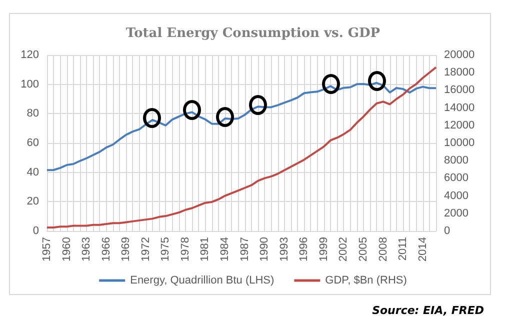 The width and height of the screenshot is (506, 327). I want to click on x-tick-label: 1966, so click(106, 249).